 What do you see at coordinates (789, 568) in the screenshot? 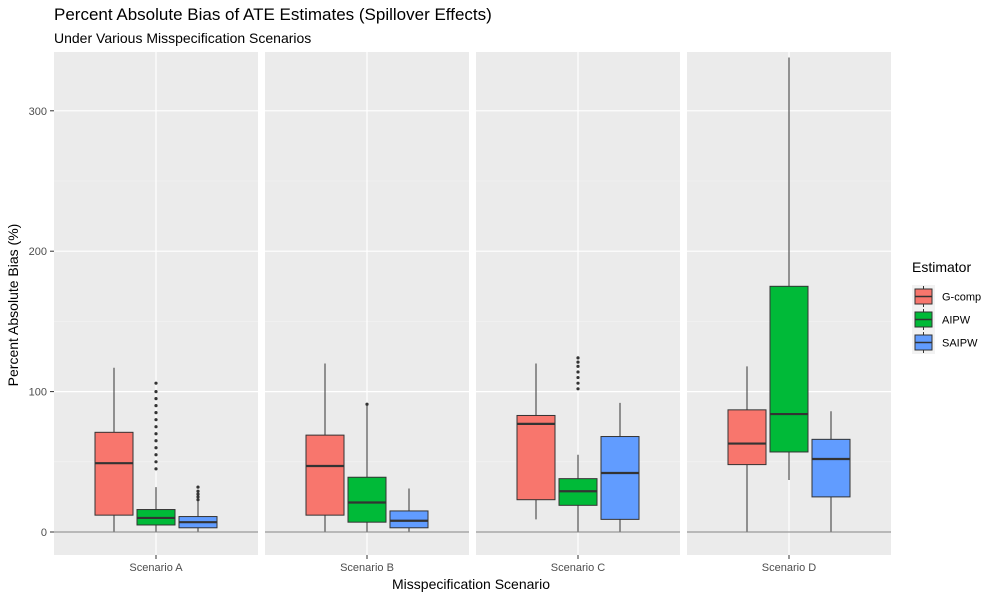
I see `x-tick-label: Scenario D` at bounding box center [789, 568].